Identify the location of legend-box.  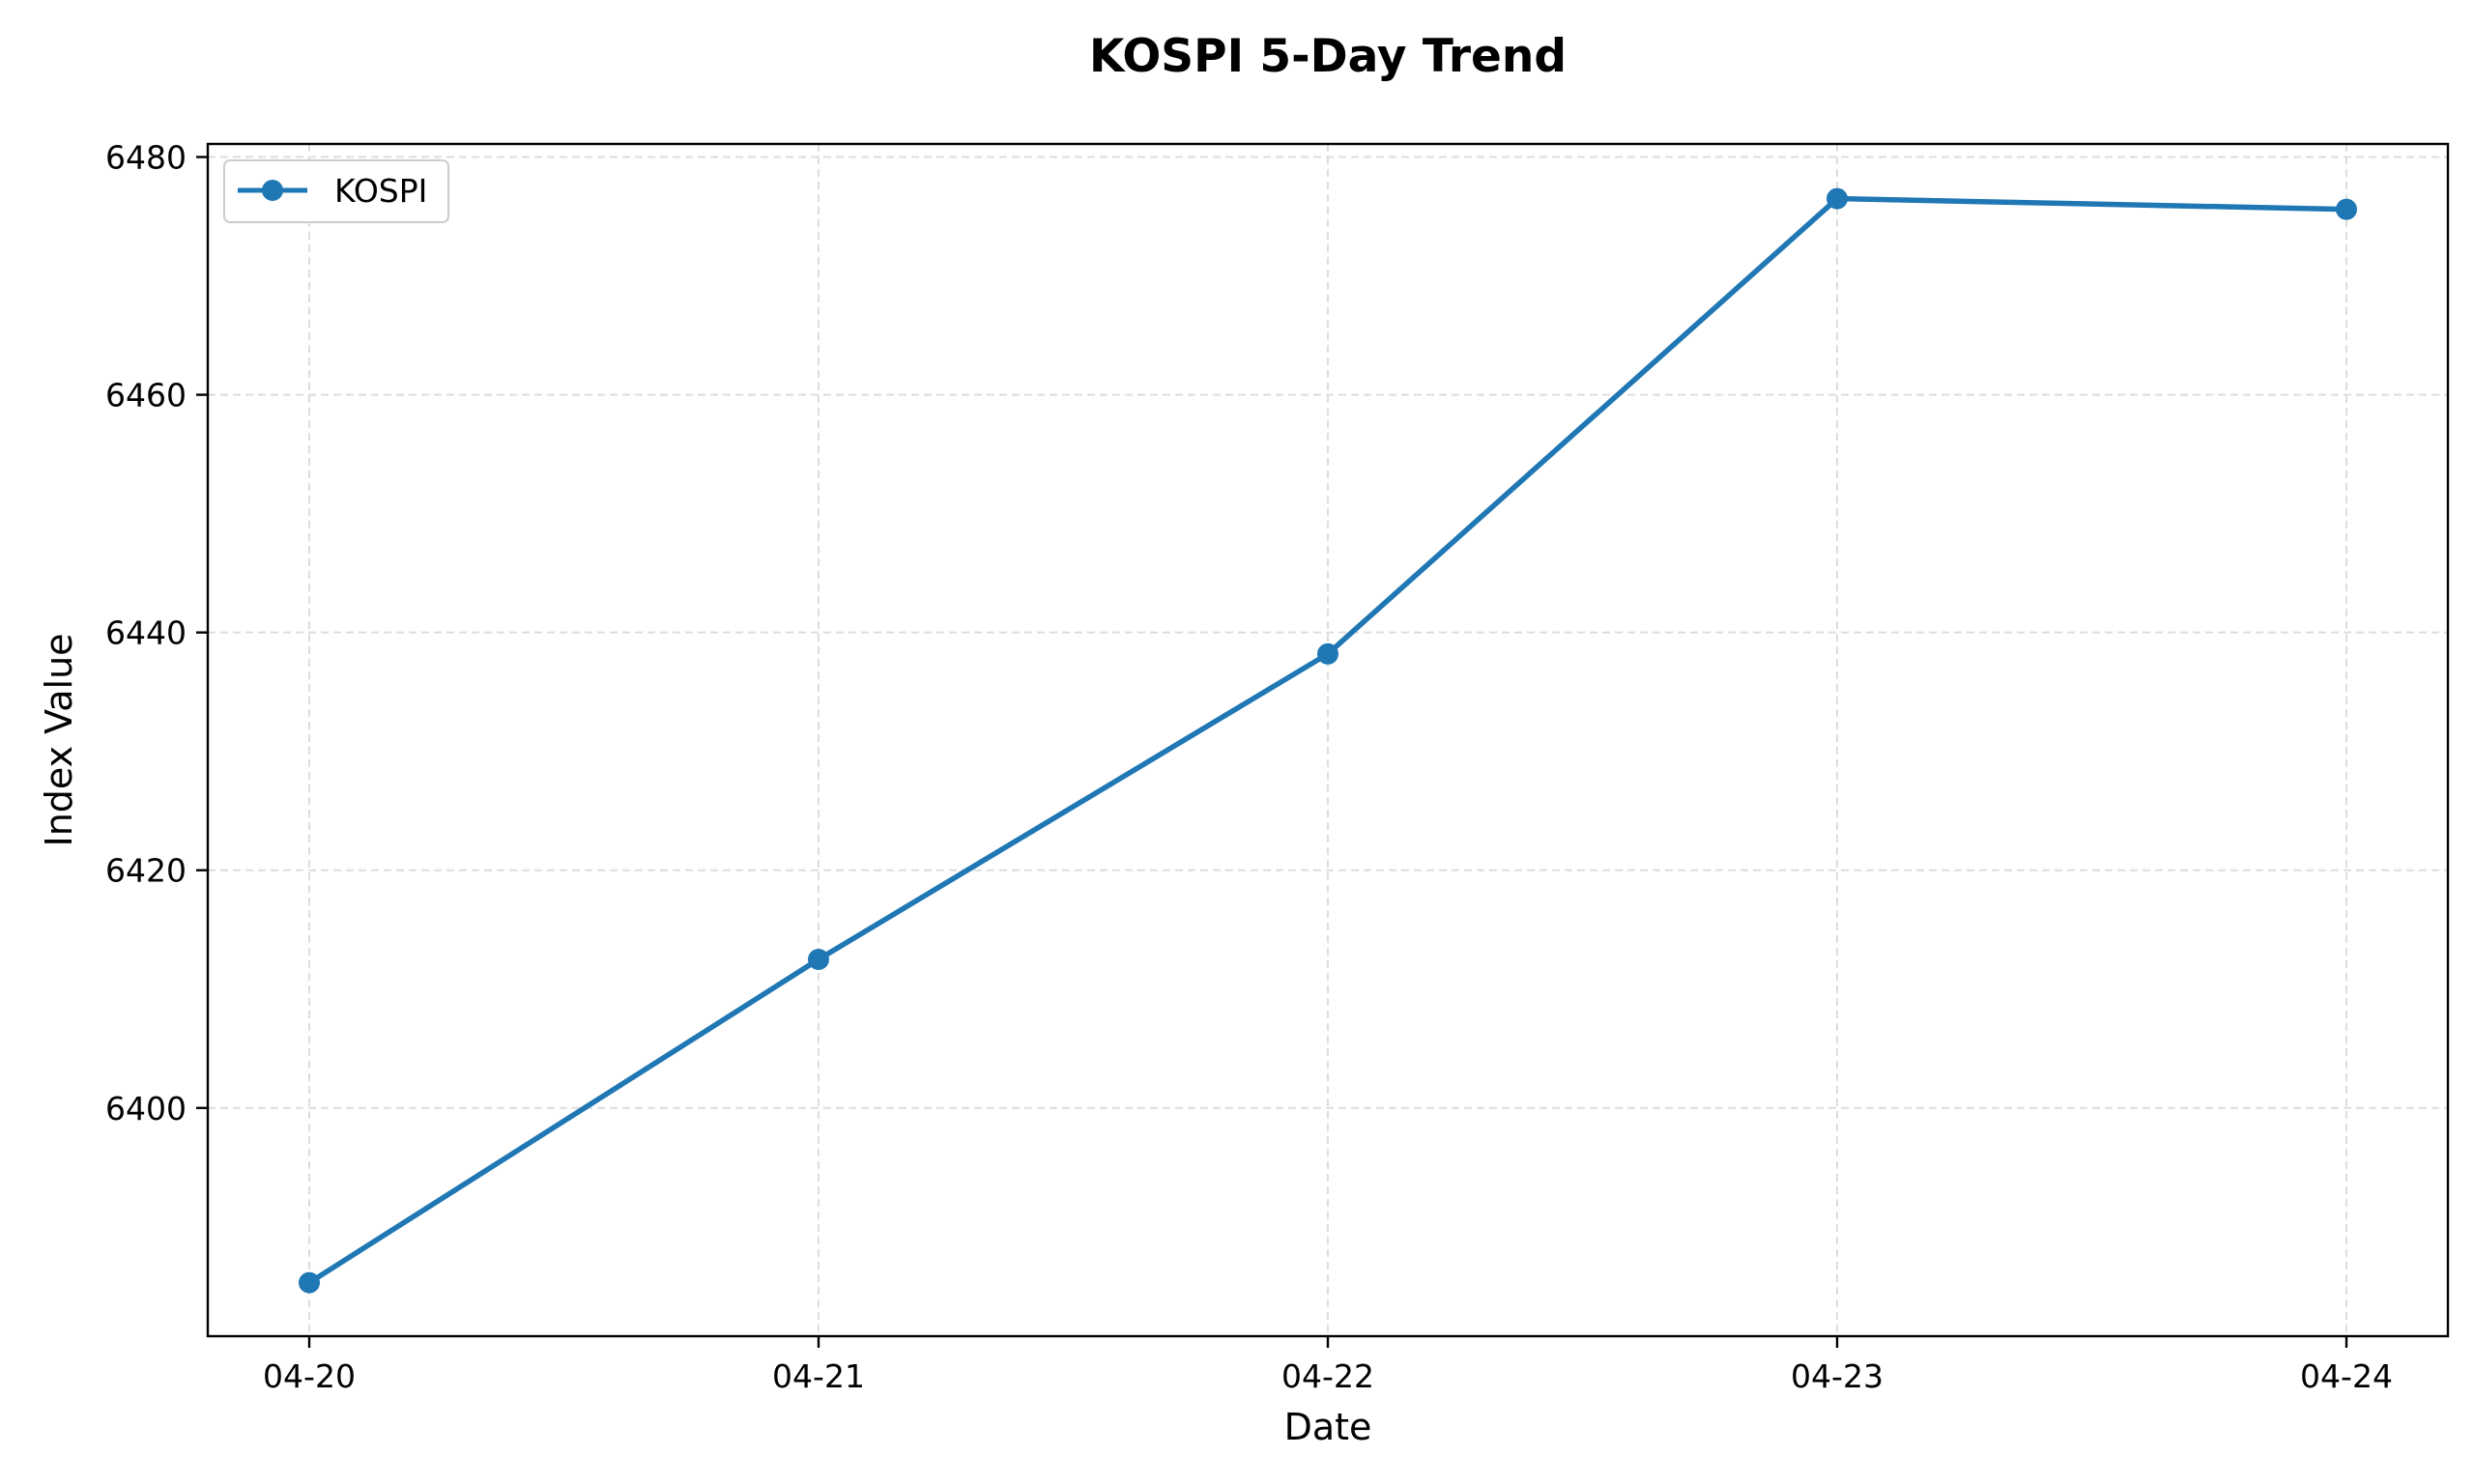
(336, 191).